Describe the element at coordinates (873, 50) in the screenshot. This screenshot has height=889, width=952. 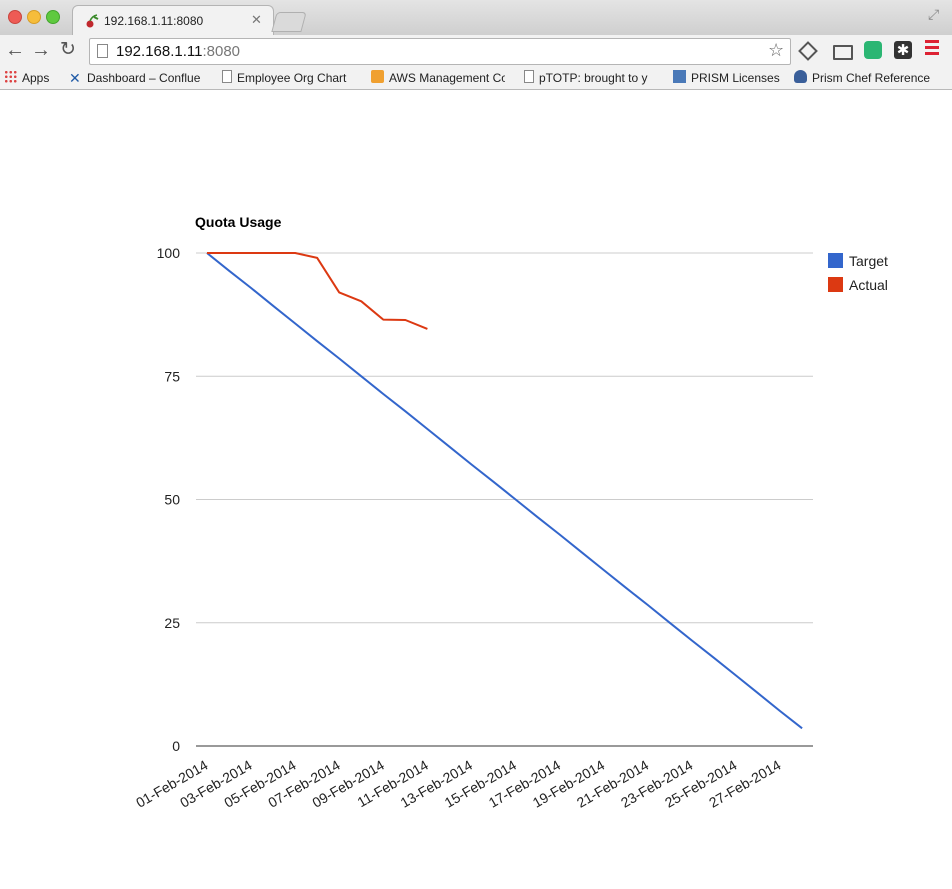
I see `extension-green-icon` at that location.